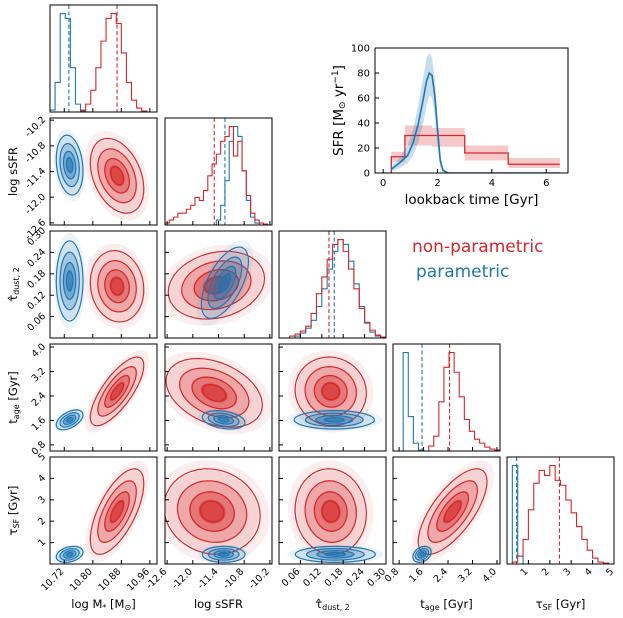 This screenshot has height=618, width=623. I want to click on subscript: age, so click(16, 411).